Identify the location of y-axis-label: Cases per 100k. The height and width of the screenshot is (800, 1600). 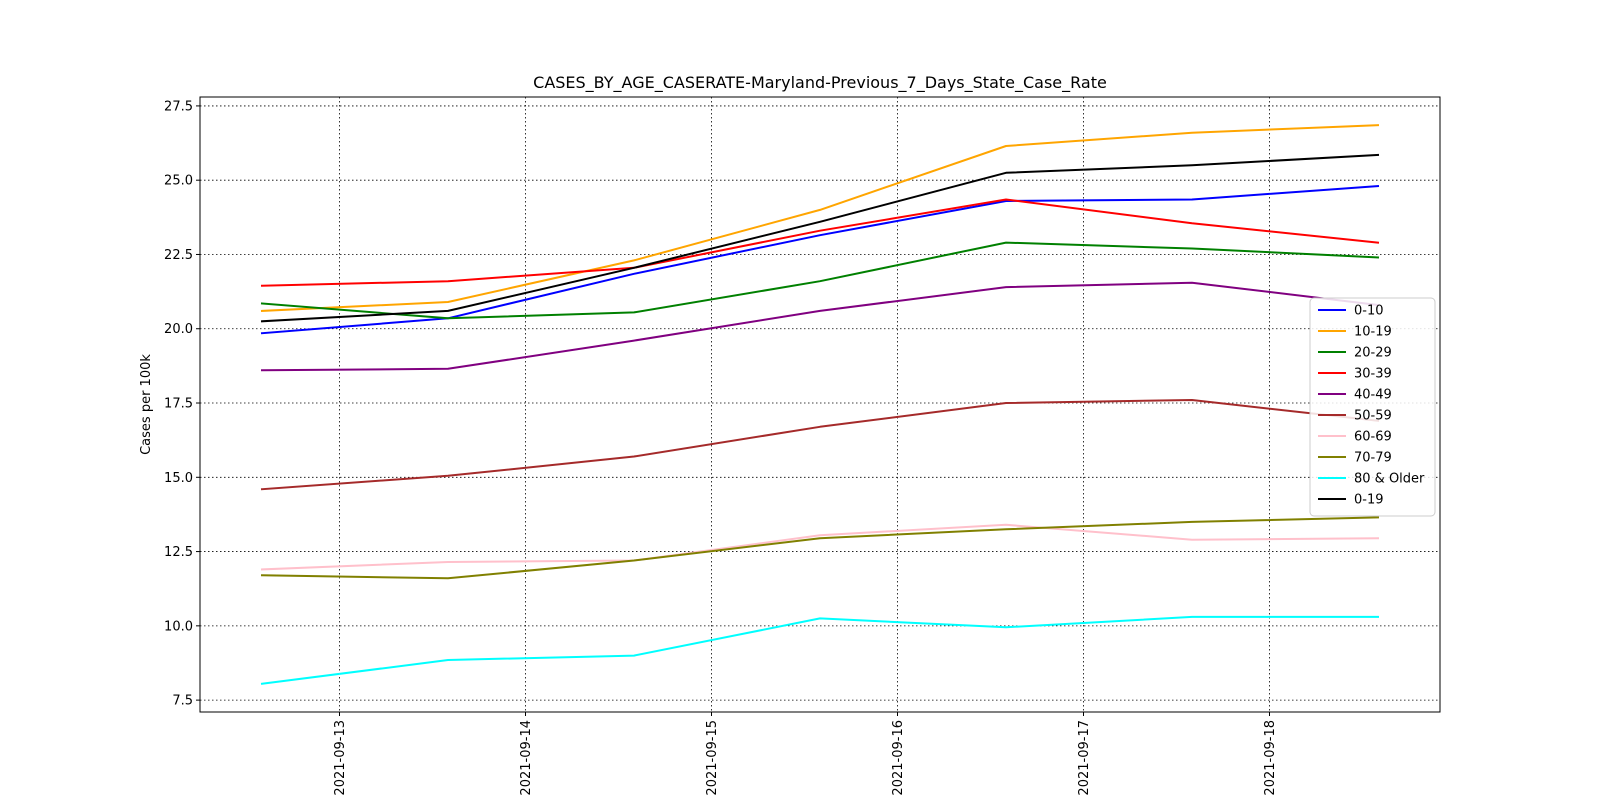
(146, 404).